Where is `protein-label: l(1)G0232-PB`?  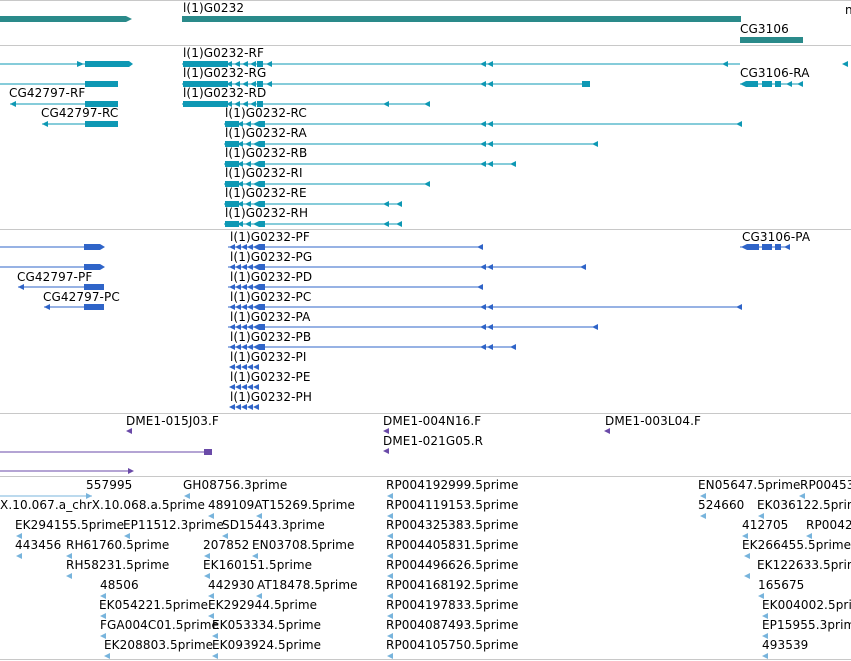
protein-label: l(1)G0232-PB is located at coordinates (271, 337).